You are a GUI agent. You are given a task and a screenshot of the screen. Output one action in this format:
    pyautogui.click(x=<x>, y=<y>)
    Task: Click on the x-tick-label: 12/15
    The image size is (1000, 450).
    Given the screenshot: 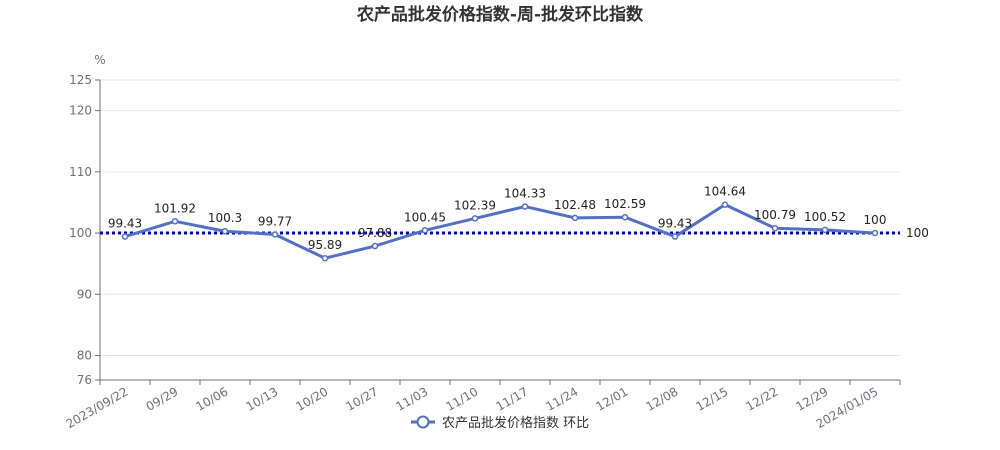 What is the action you would take?
    pyautogui.click(x=712, y=398)
    